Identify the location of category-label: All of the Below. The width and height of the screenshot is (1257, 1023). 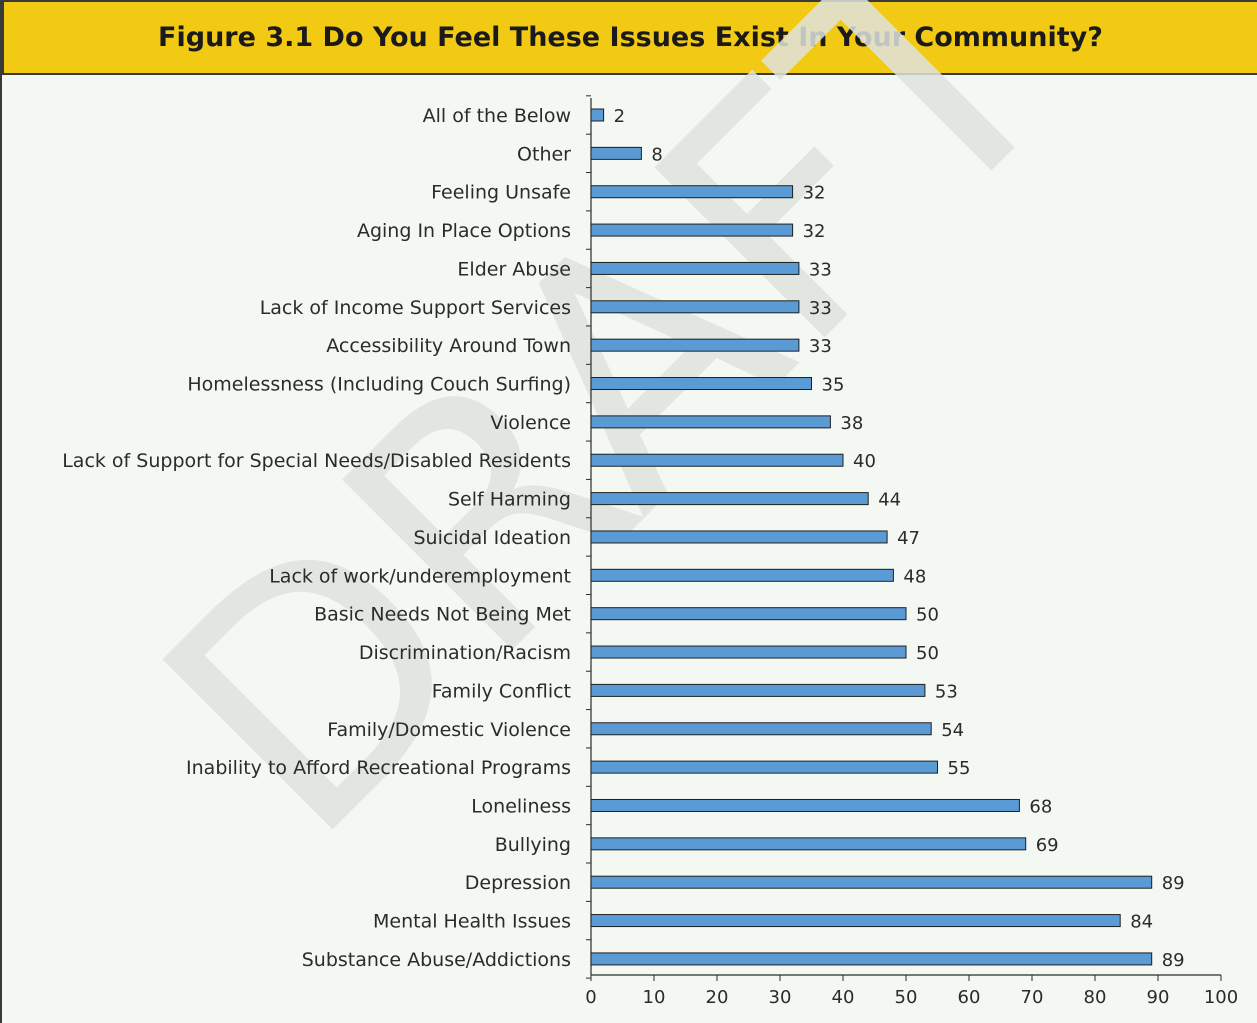
(497, 116).